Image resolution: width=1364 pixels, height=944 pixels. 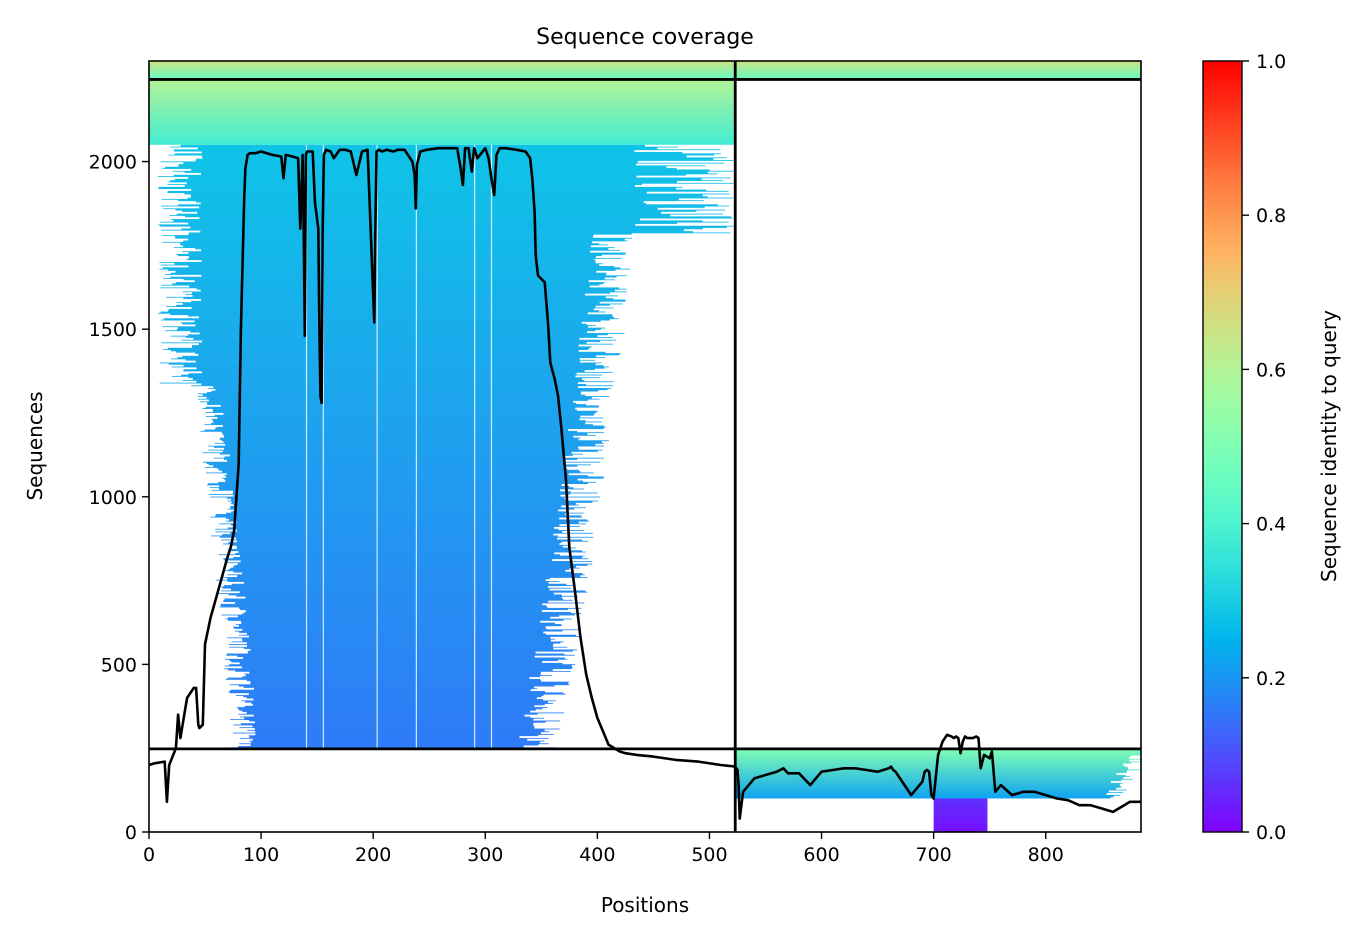 I want to click on colorbar-gradient, so click(x=1222, y=446).